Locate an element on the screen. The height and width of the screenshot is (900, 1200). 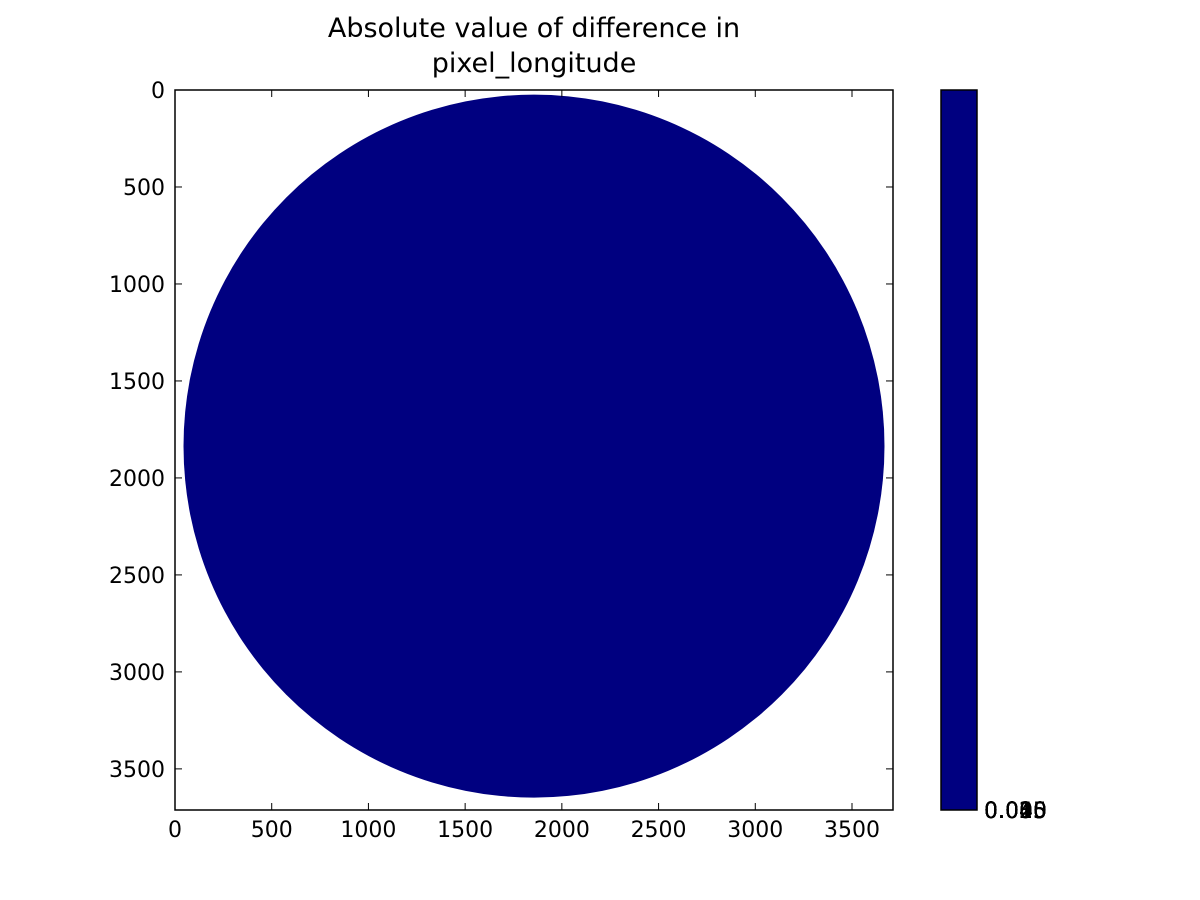
colorbar-tick-label: 0.015 is located at coordinates (1015, 811).